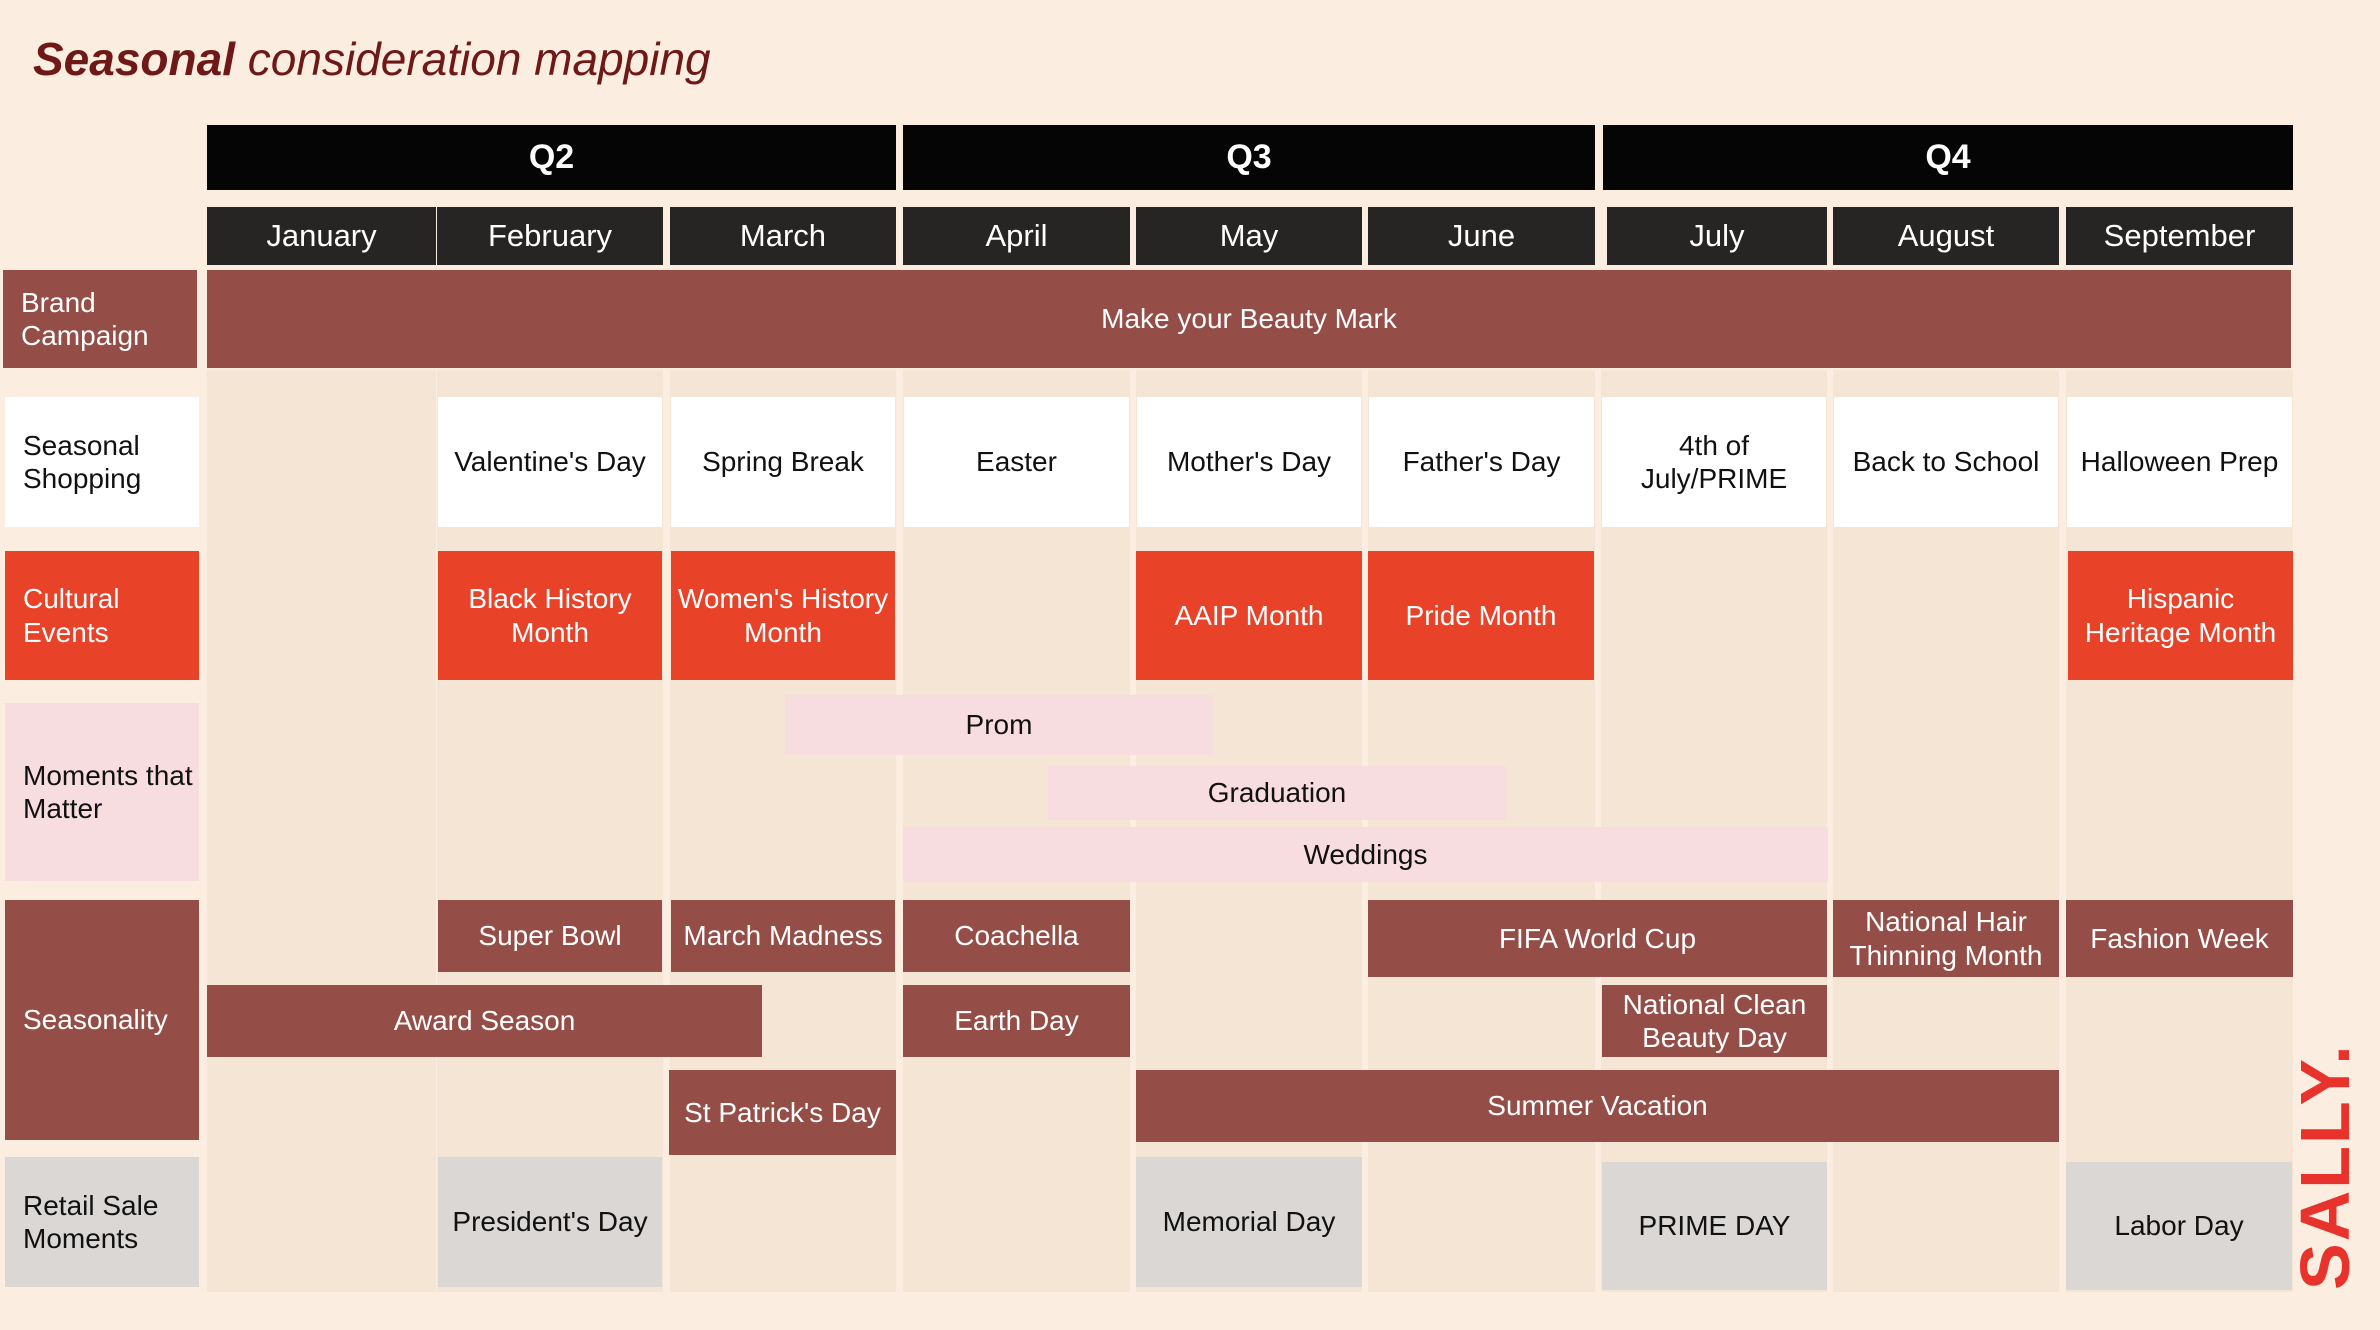 This screenshot has height=1330, width=2380. What do you see at coordinates (1249, 319) in the screenshot?
I see `brand-campaign-bar: Make your Beauty Mark` at bounding box center [1249, 319].